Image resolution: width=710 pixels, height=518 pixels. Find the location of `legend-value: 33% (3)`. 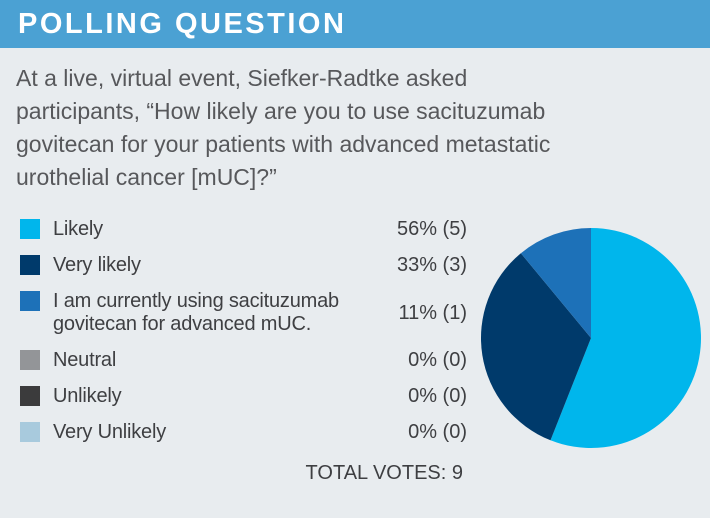

legend-value: 33% (3) is located at coordinates (431, 265).